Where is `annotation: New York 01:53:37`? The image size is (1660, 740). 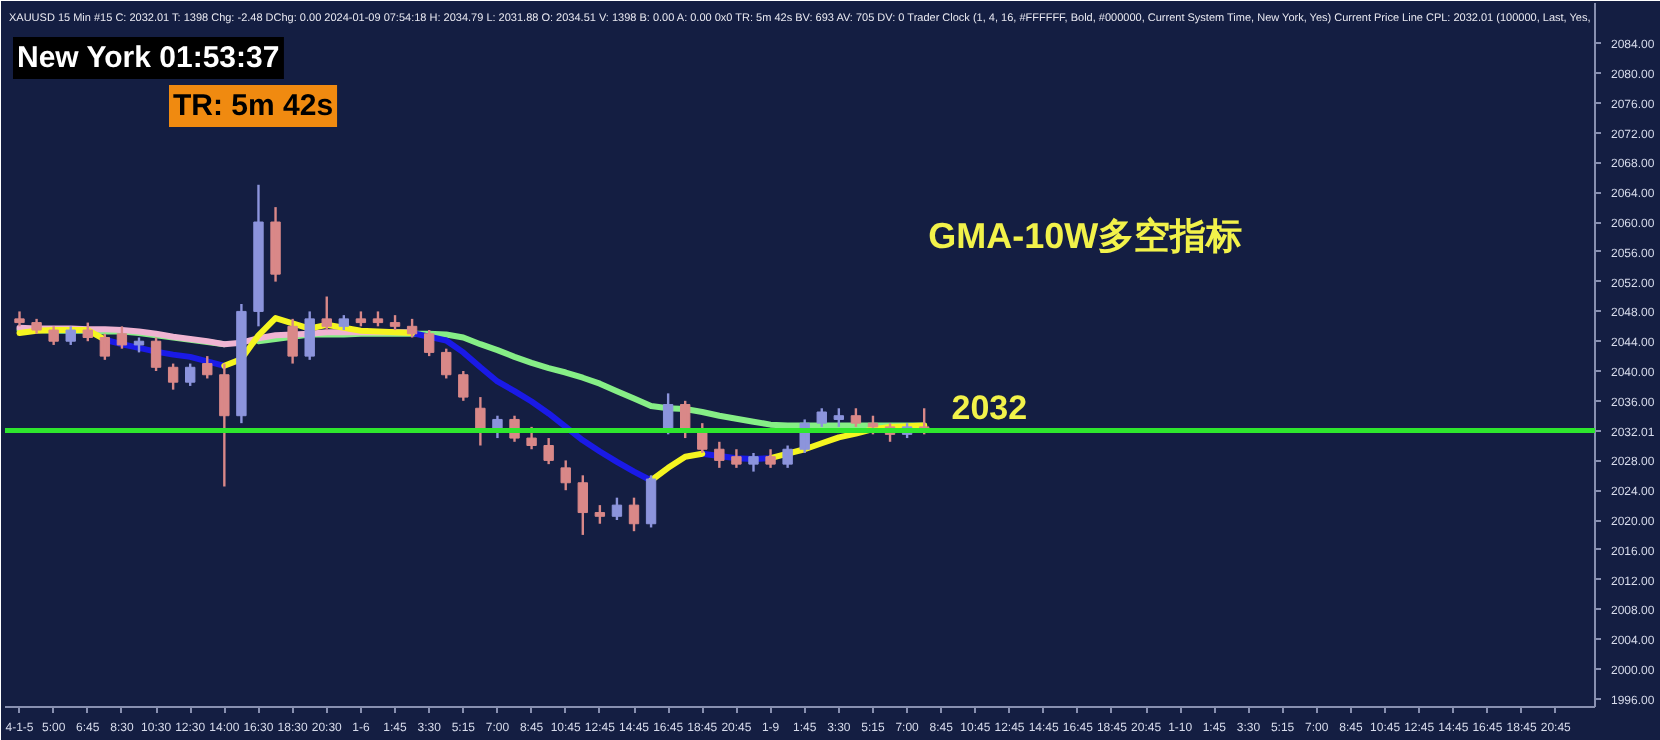
annotation: New York 01:53:37 is located at coordinates (148, 58).